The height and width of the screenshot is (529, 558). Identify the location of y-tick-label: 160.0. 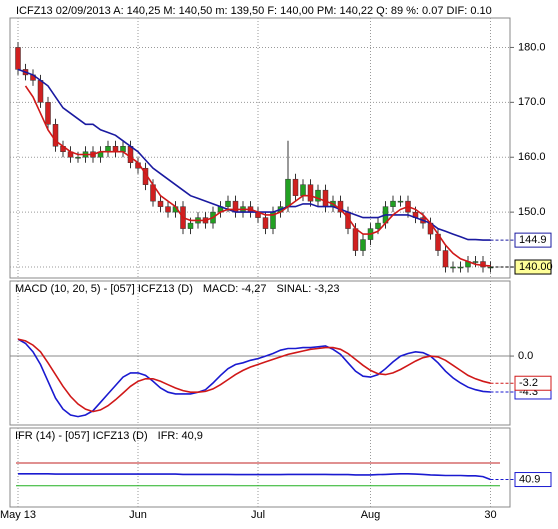
(532, 157).